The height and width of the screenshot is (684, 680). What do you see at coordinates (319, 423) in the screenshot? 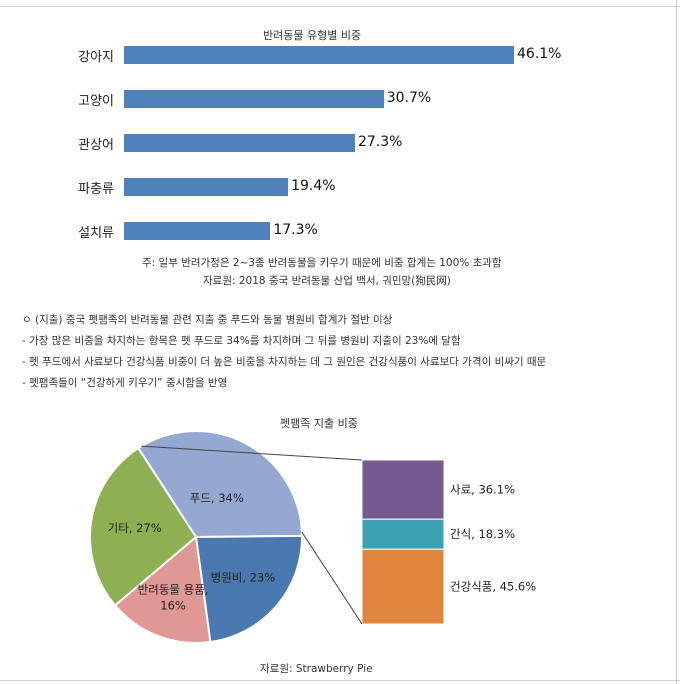
I see `pie-chart-title: 펫팸족 지출 비중` at bounding box center [319, 423].